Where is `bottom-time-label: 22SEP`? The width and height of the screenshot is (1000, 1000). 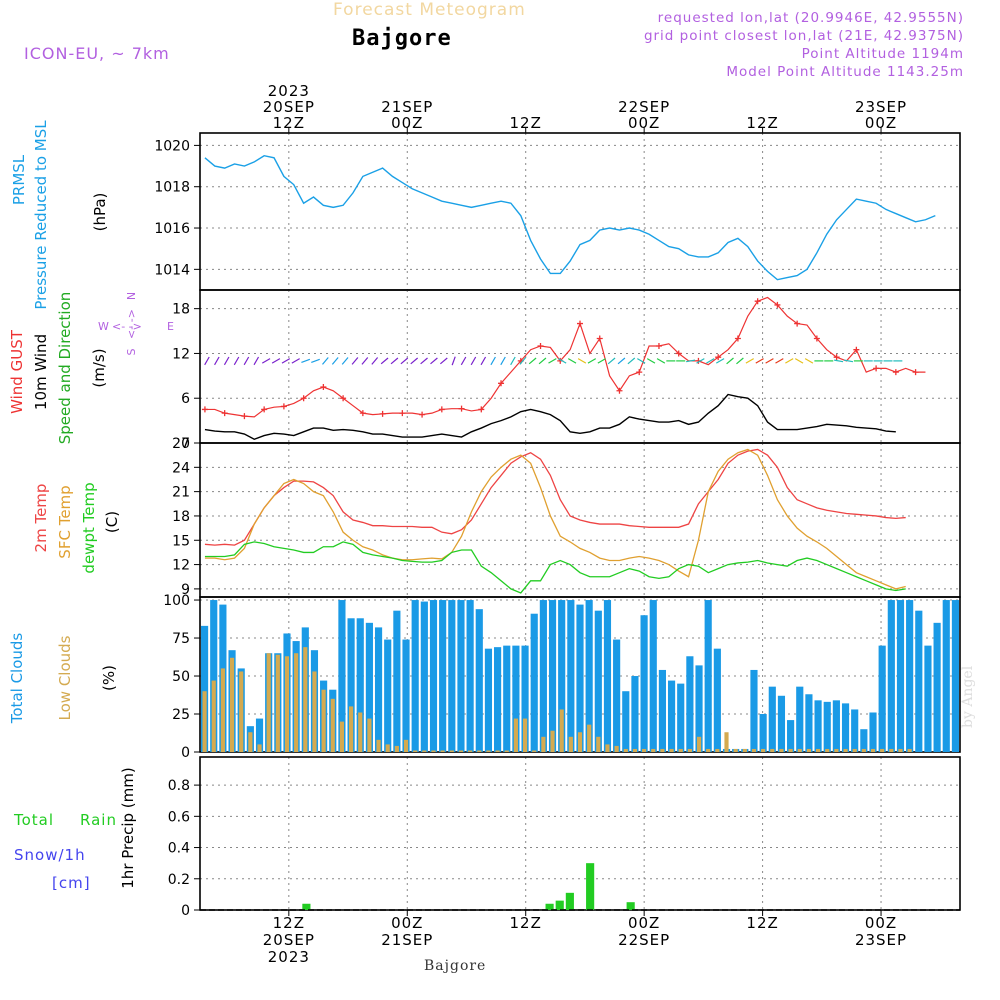
bottom-time-label: 22SEP is located at coordinates (644, 940).